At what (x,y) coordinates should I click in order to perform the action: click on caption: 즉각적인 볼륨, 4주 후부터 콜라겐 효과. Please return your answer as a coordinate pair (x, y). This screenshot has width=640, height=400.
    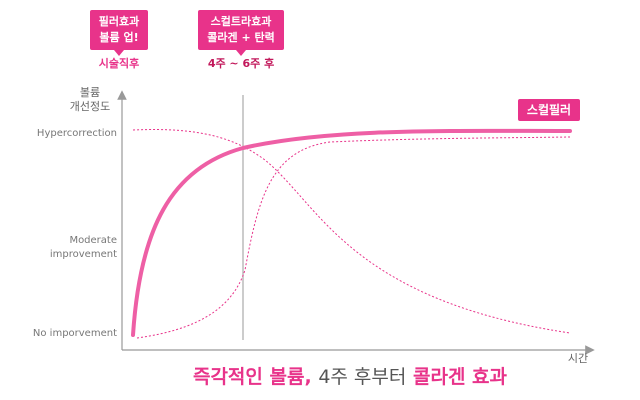
    Looking at the image, I should click on (350, 377).